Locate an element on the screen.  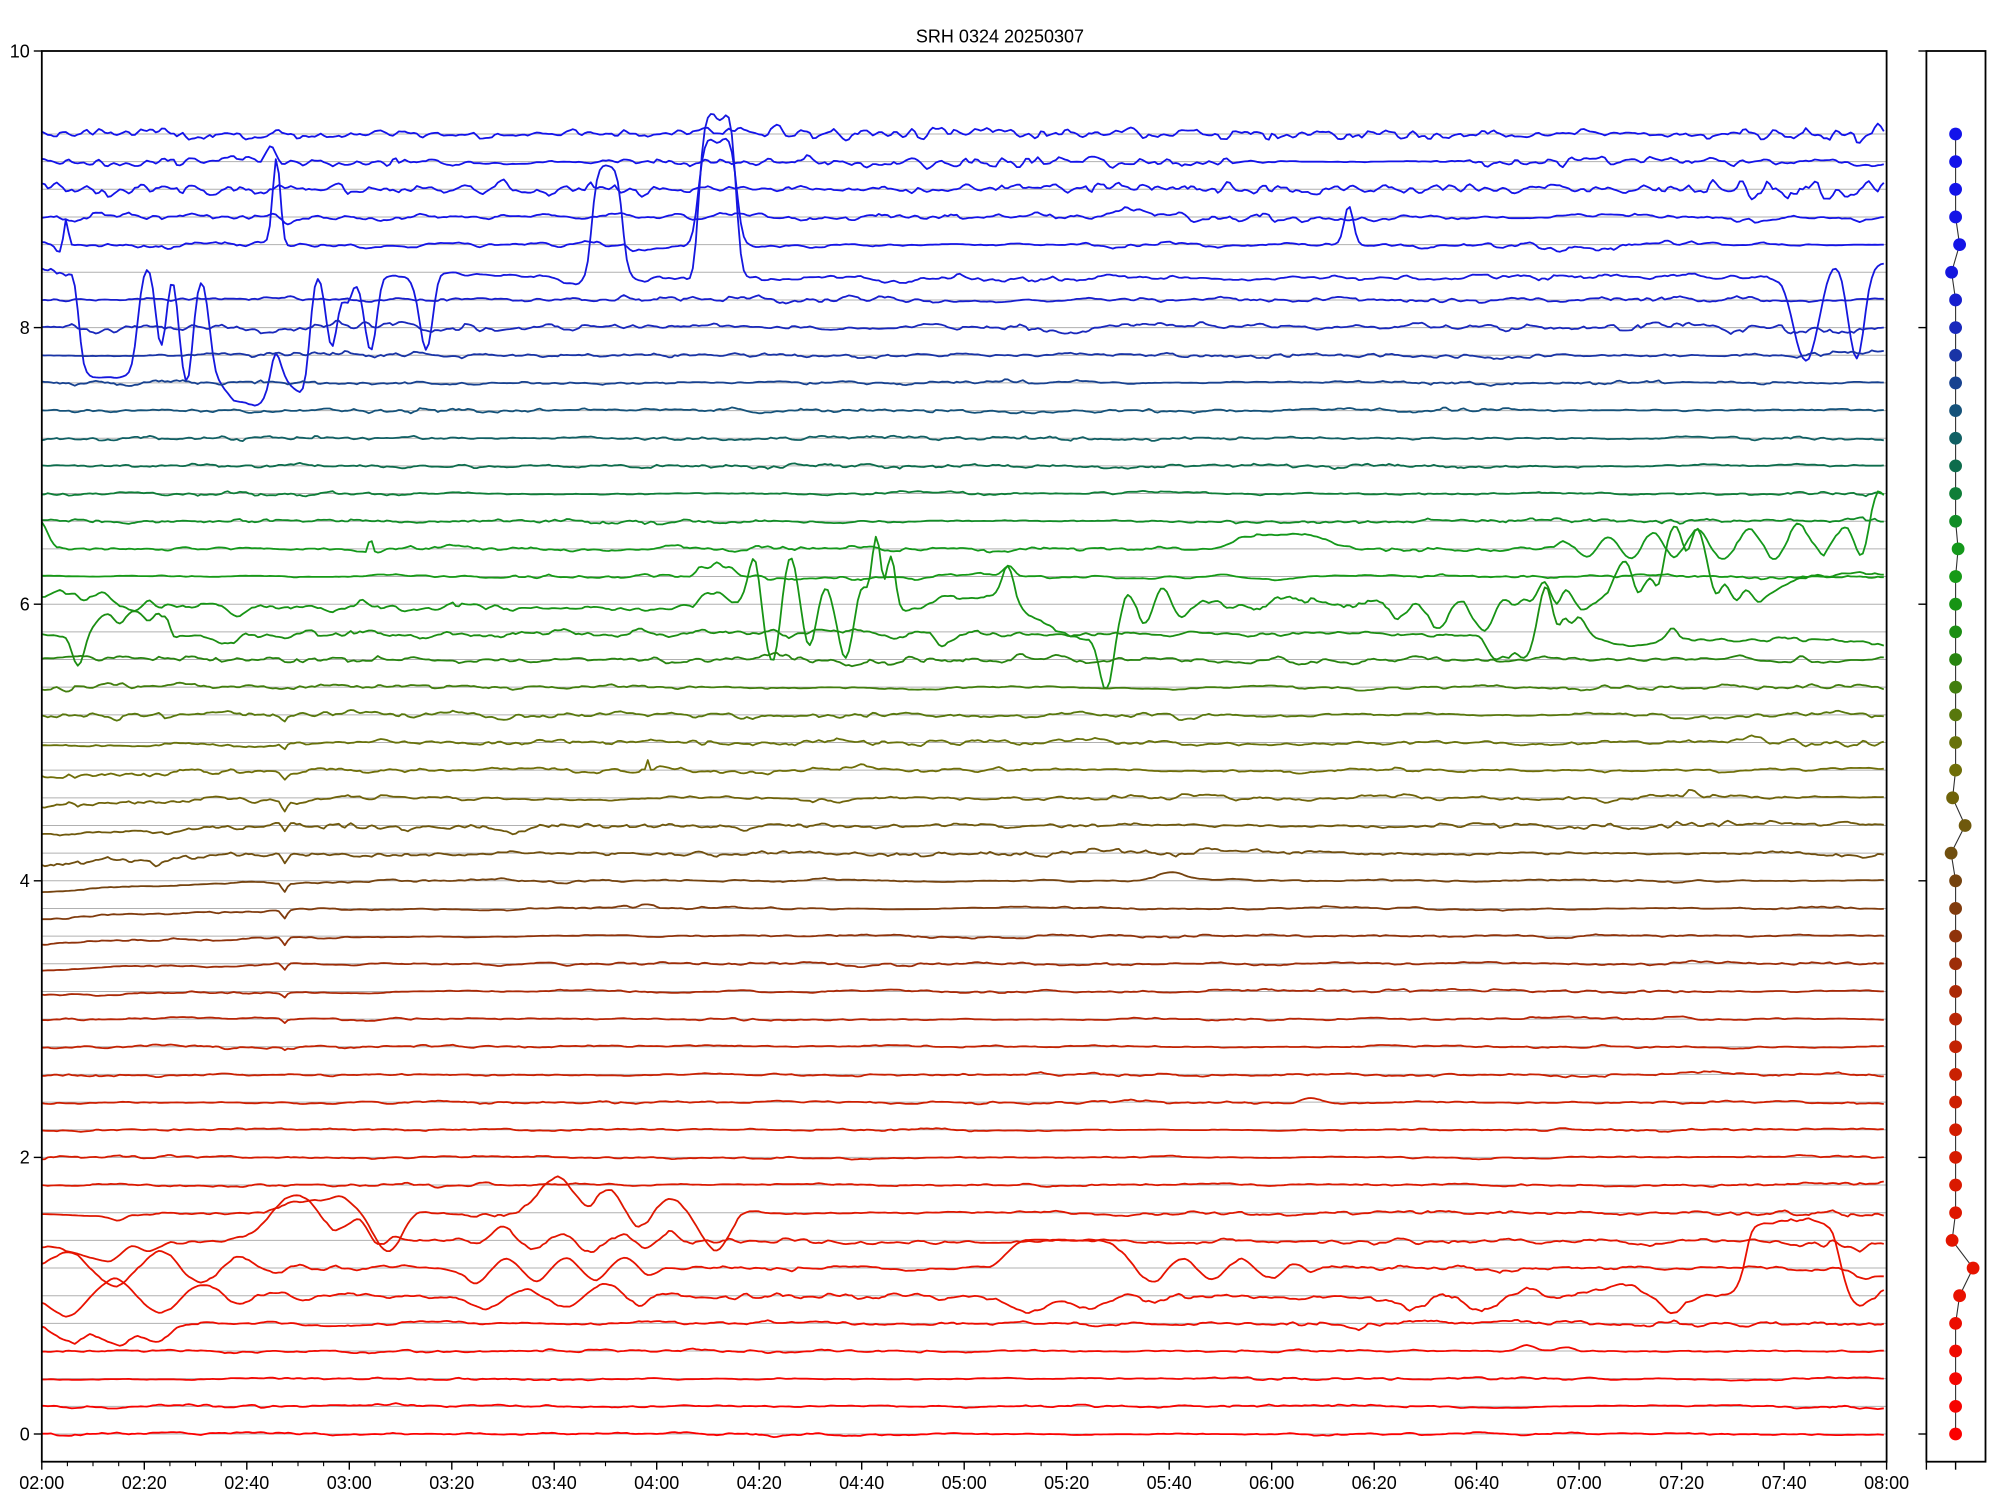
svg-text: 07:00 is located at coordinates (1579, 1483).